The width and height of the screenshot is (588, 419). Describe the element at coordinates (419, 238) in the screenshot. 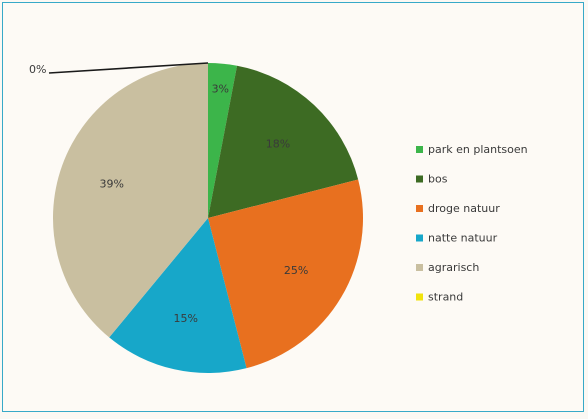

I see `legend-swatch-natte-natuur` at that location.